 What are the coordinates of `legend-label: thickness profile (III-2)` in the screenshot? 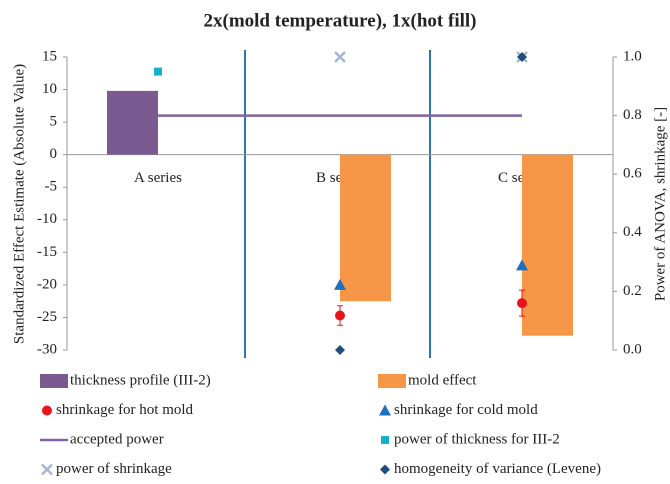 It's located at (140, 380).